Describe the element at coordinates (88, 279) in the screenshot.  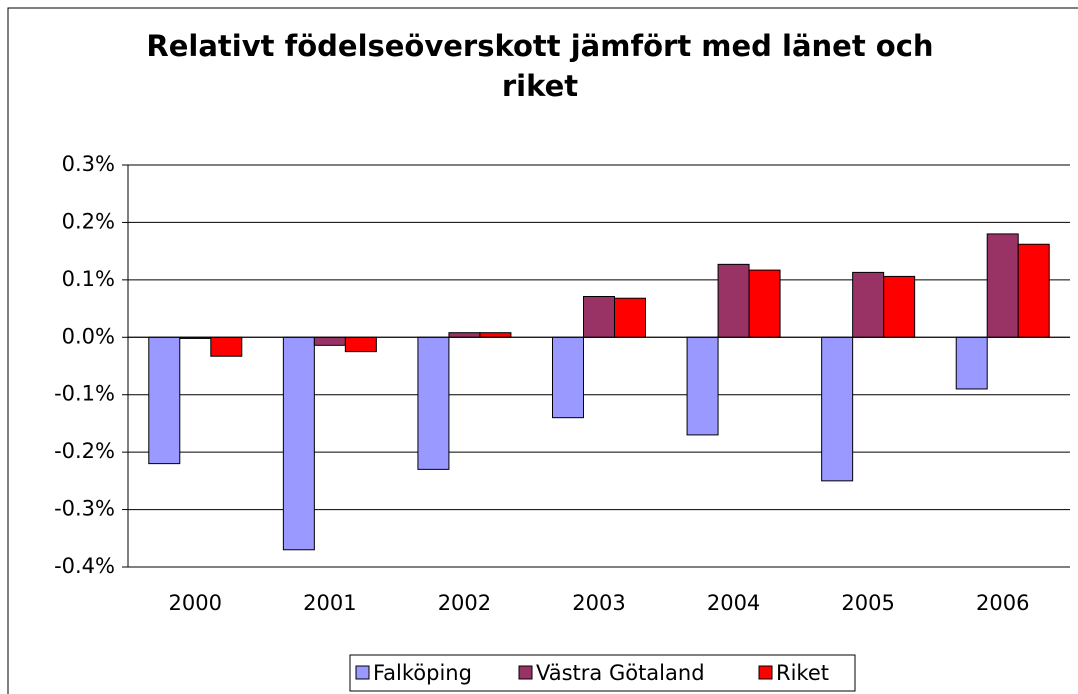
I see `y-tick-label: 0.1%` at that location.